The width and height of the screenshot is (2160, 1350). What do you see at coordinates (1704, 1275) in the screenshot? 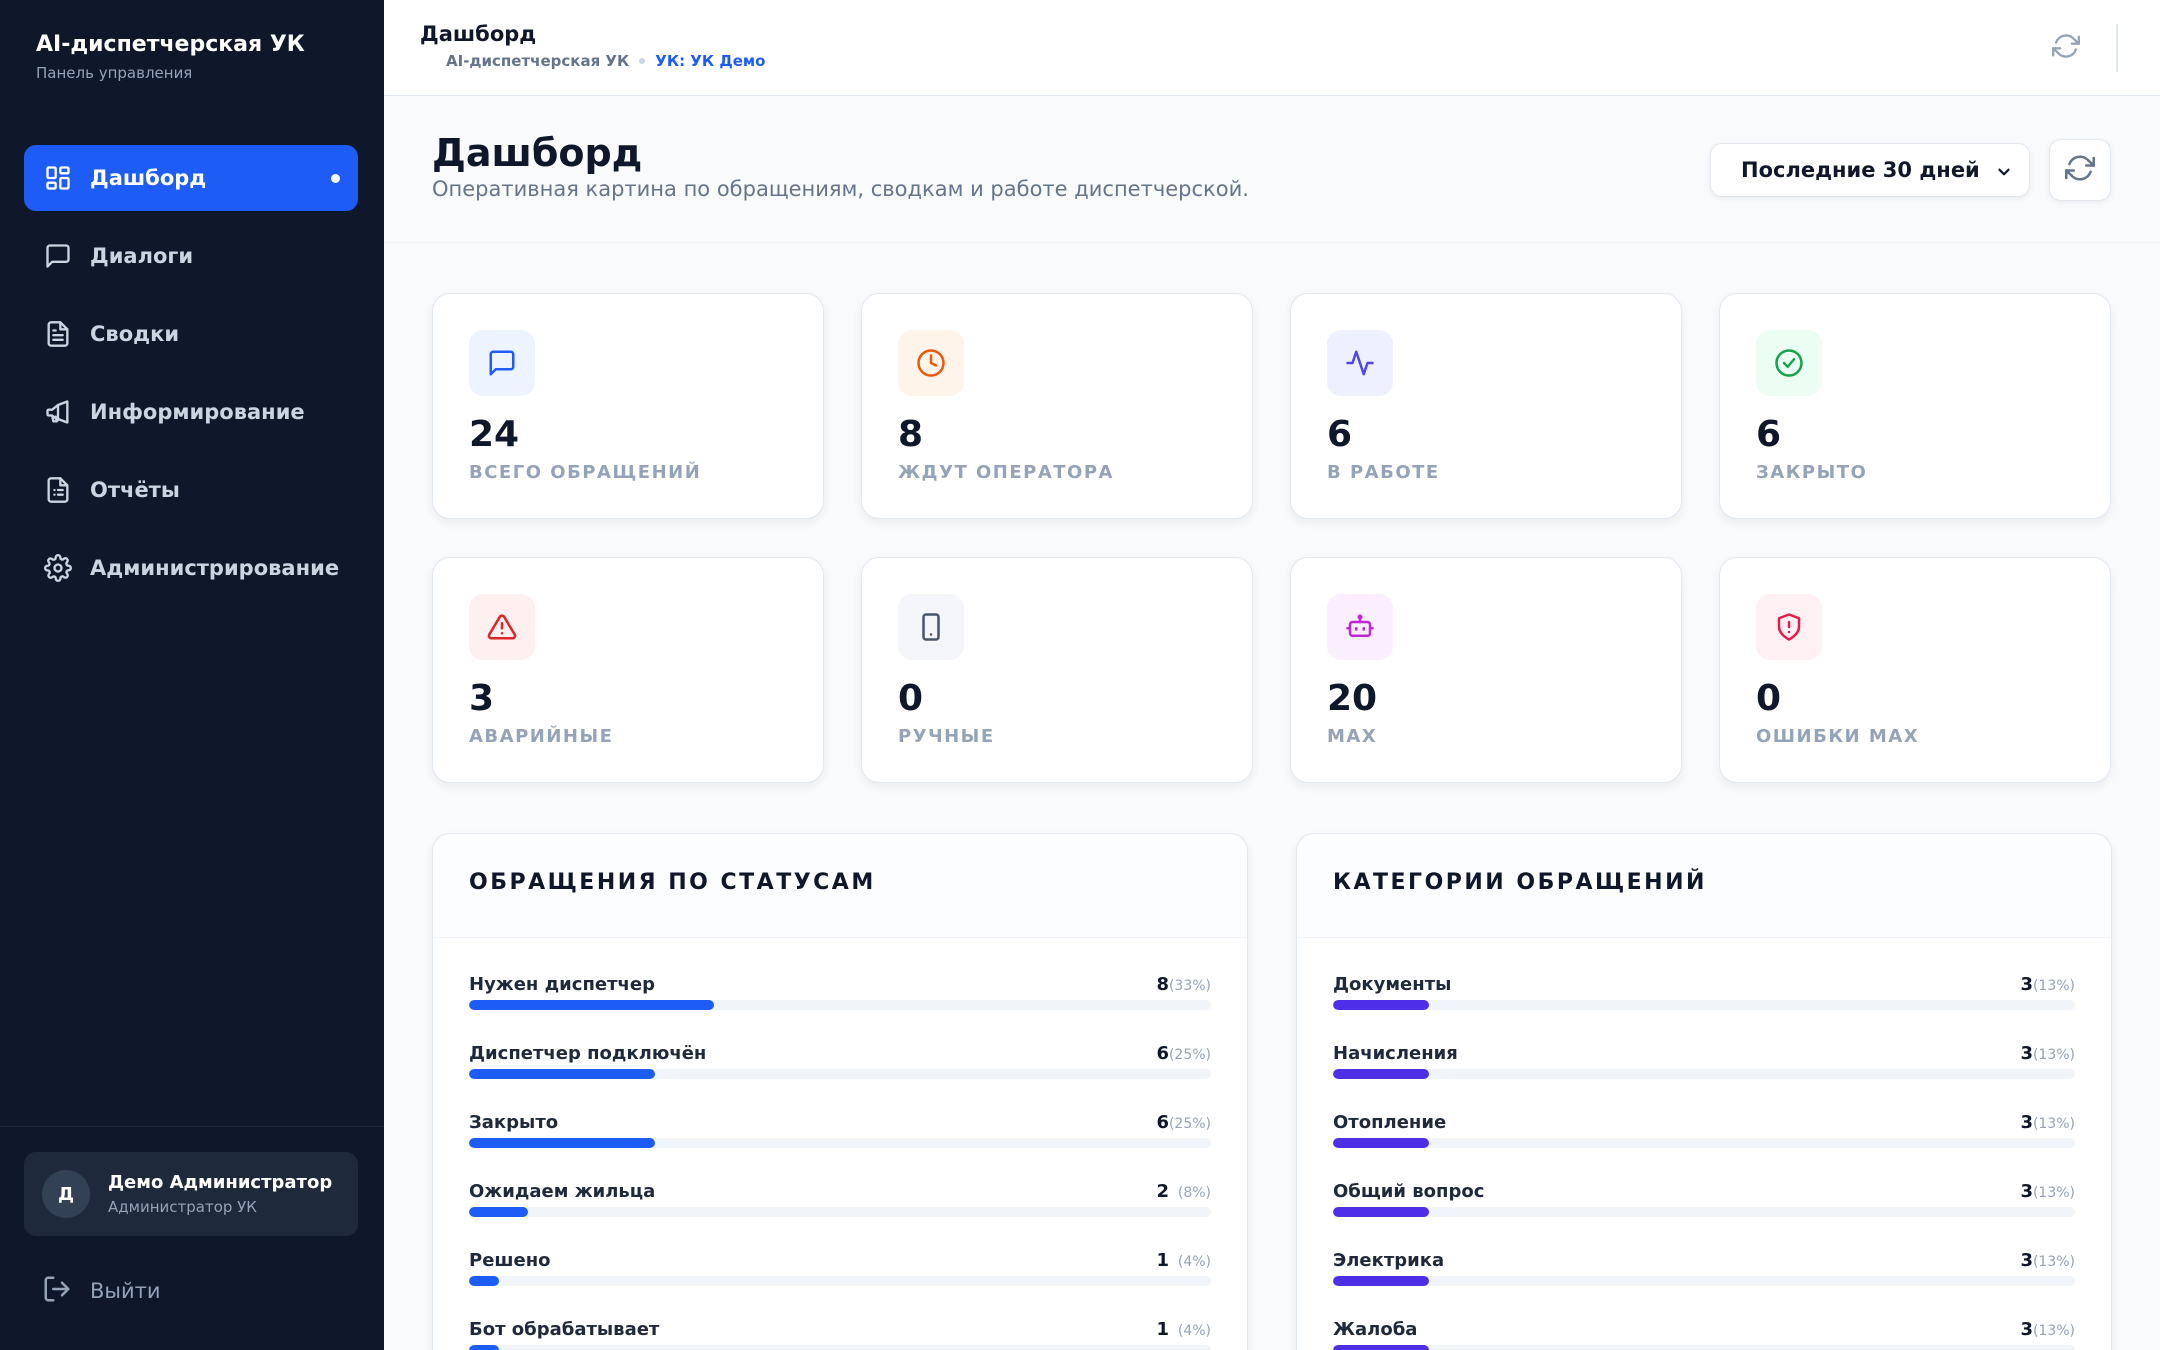
I see `category-row: Электрика 3 (13%)` at bounding box center [1704, 1275].